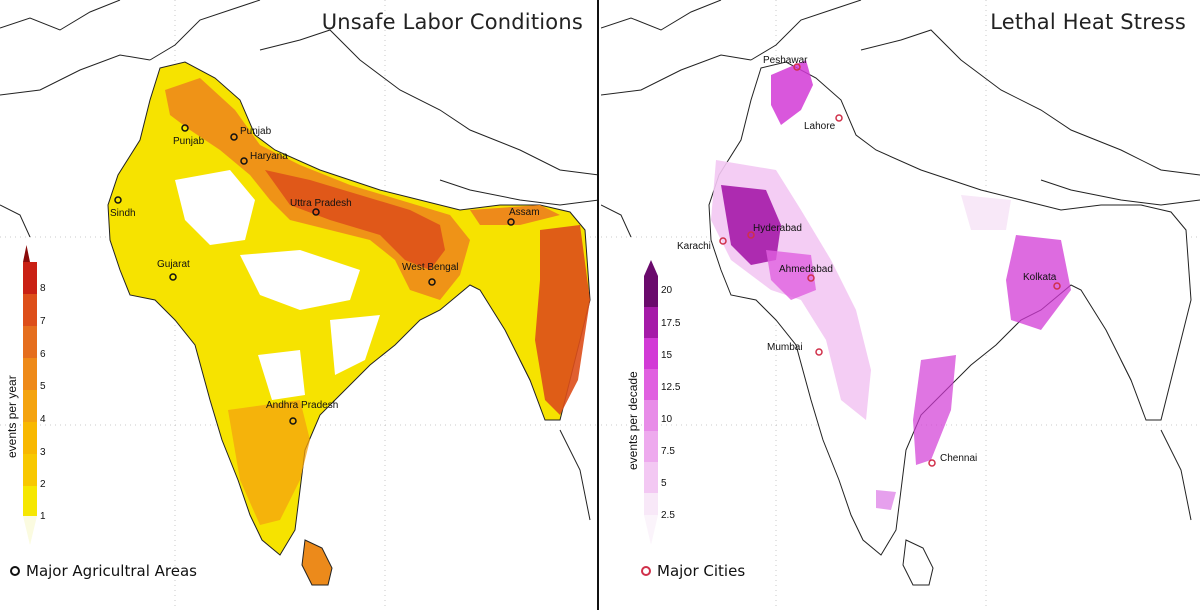  I want to click on svg-text: 3, so click(43, 452).